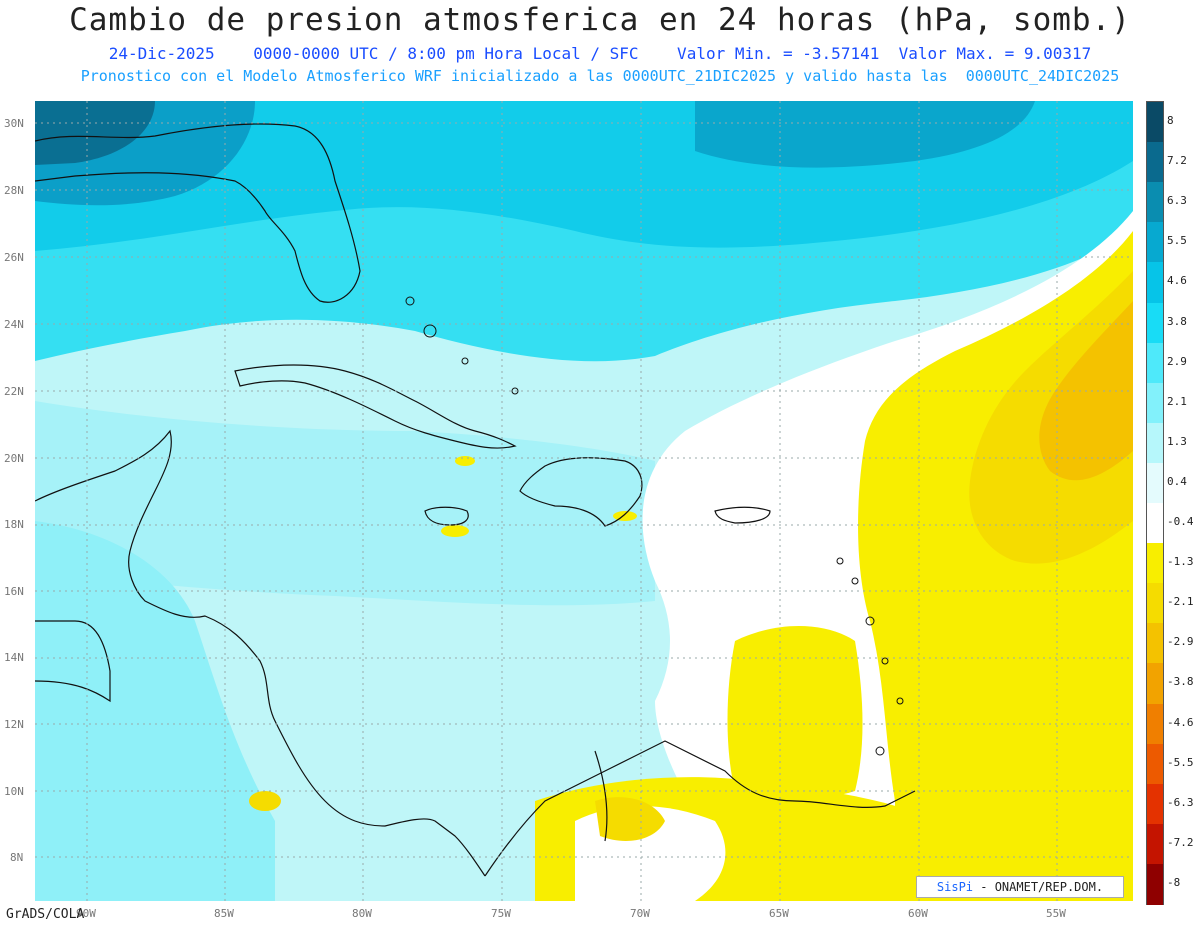 Image resolution: width=1200 pixels, height=927 pixels. I want to click on field-spot-costa-rica, so click(265, 801).